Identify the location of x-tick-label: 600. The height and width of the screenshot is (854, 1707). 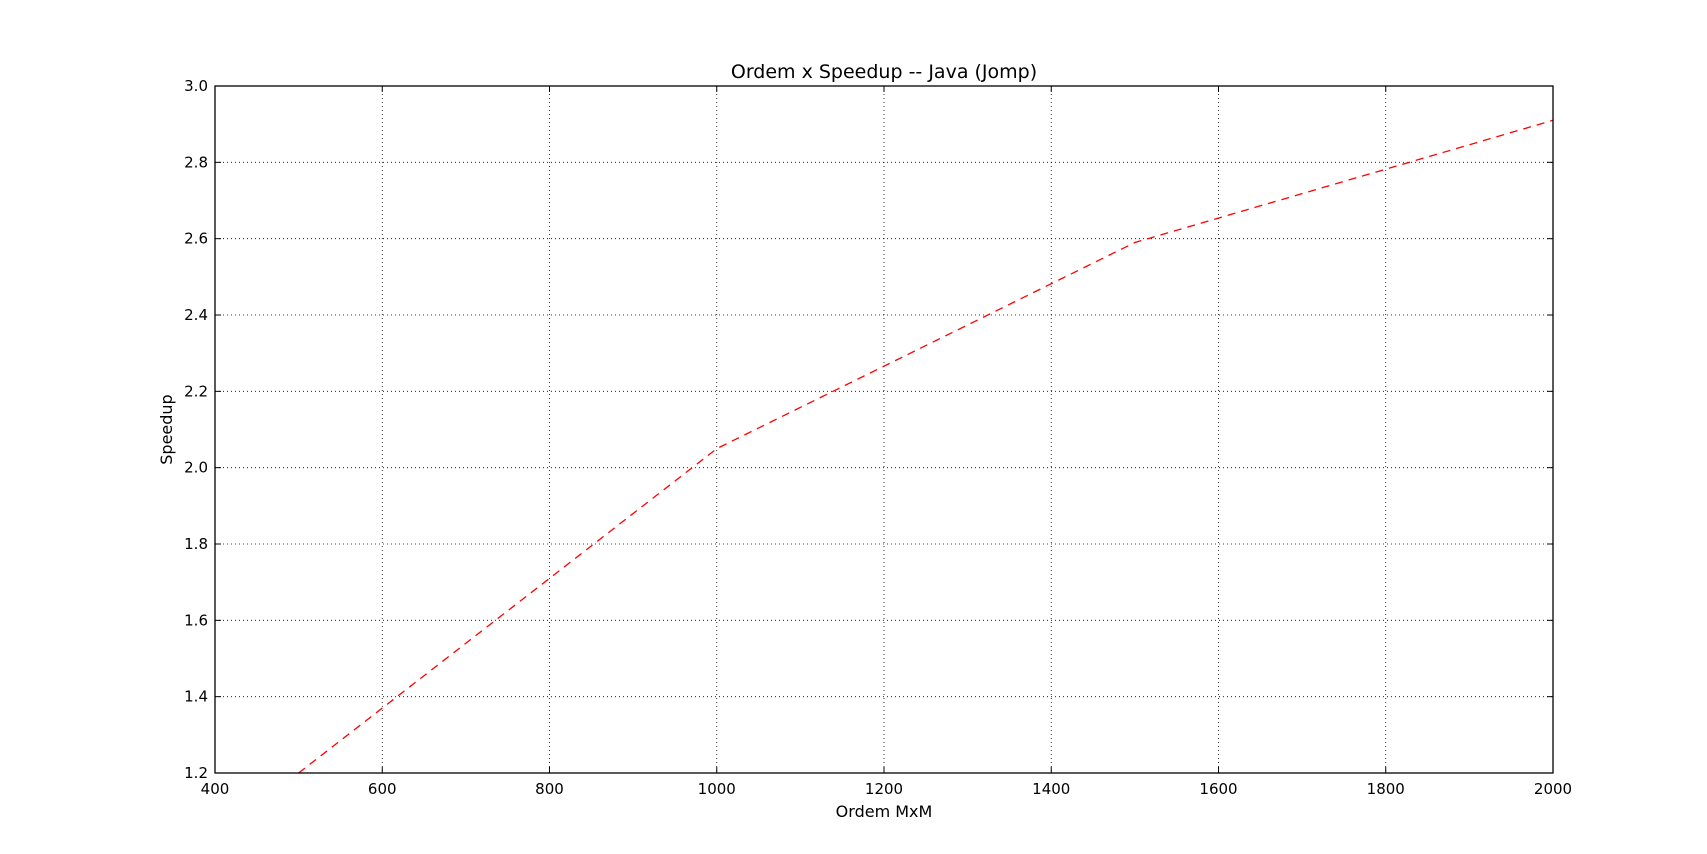
(382, 789).